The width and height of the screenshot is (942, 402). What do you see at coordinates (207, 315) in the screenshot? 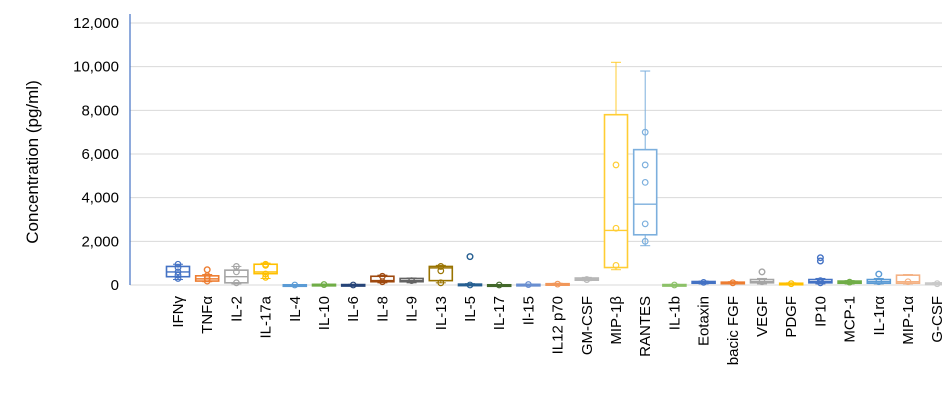
I see `x-tick-label: TNFα` at bounding box center [207, 315].